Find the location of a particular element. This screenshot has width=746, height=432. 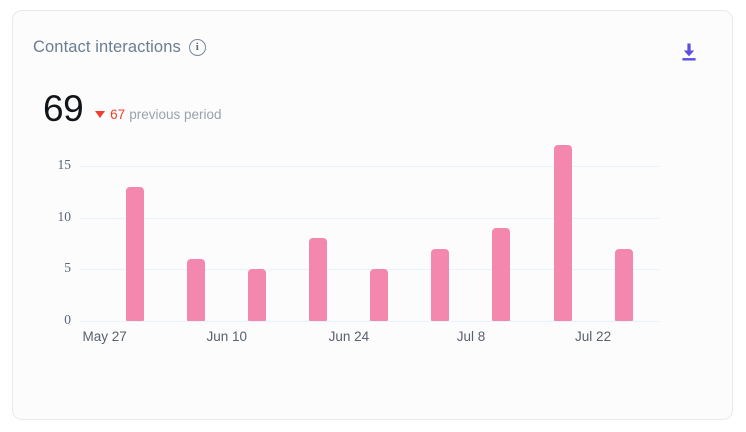

metric-comparison: 67 previous period is located at coordinates (158, 118).